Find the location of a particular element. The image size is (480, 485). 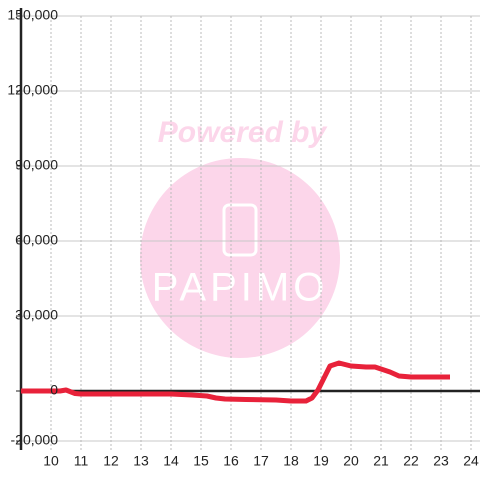

watermark-text: Powered by is located at coordinates (243, 132).